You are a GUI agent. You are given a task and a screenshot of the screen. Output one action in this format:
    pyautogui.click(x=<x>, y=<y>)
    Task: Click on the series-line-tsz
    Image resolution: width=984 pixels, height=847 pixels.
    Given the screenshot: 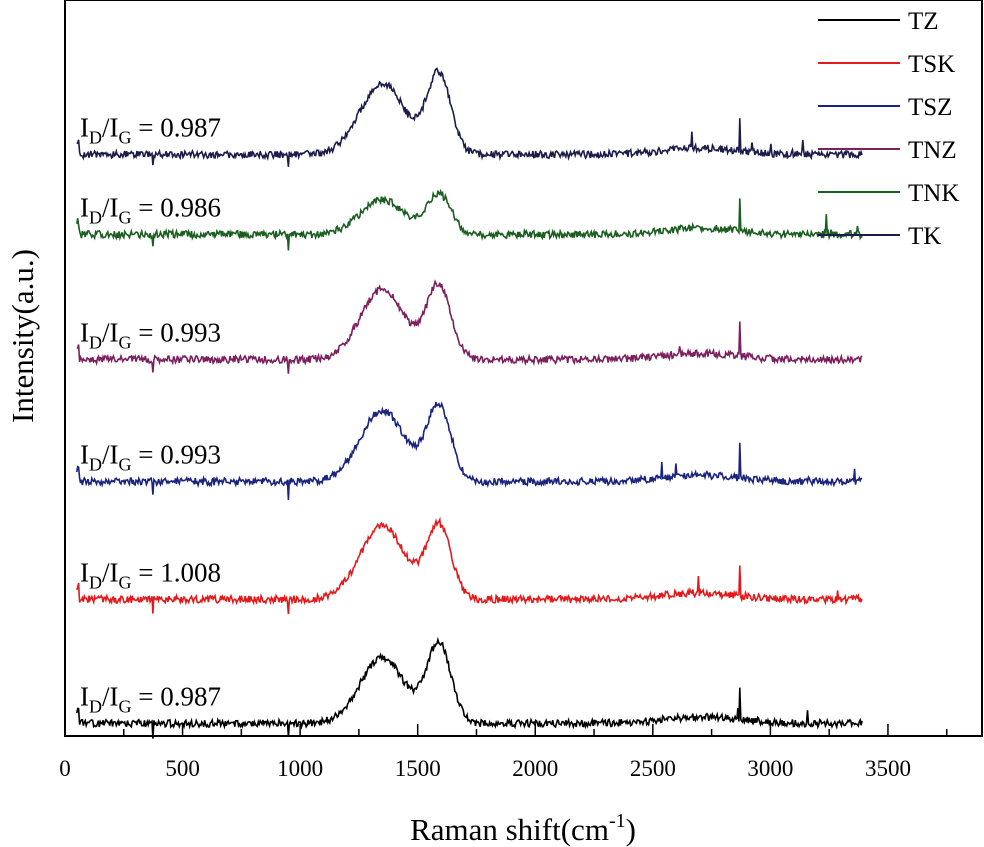 What is the action you would take?
    pyautogui.click(x=469, y=450)
    